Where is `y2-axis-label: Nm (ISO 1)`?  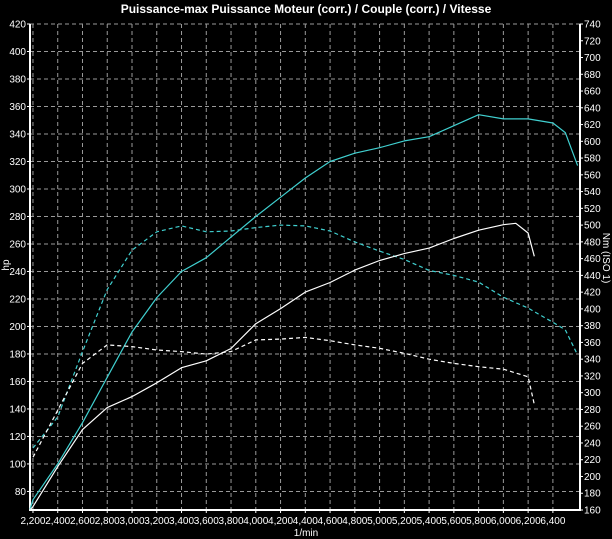 y2-axis-label: Nm (ISO 1) is located at coordinates (605, 258).